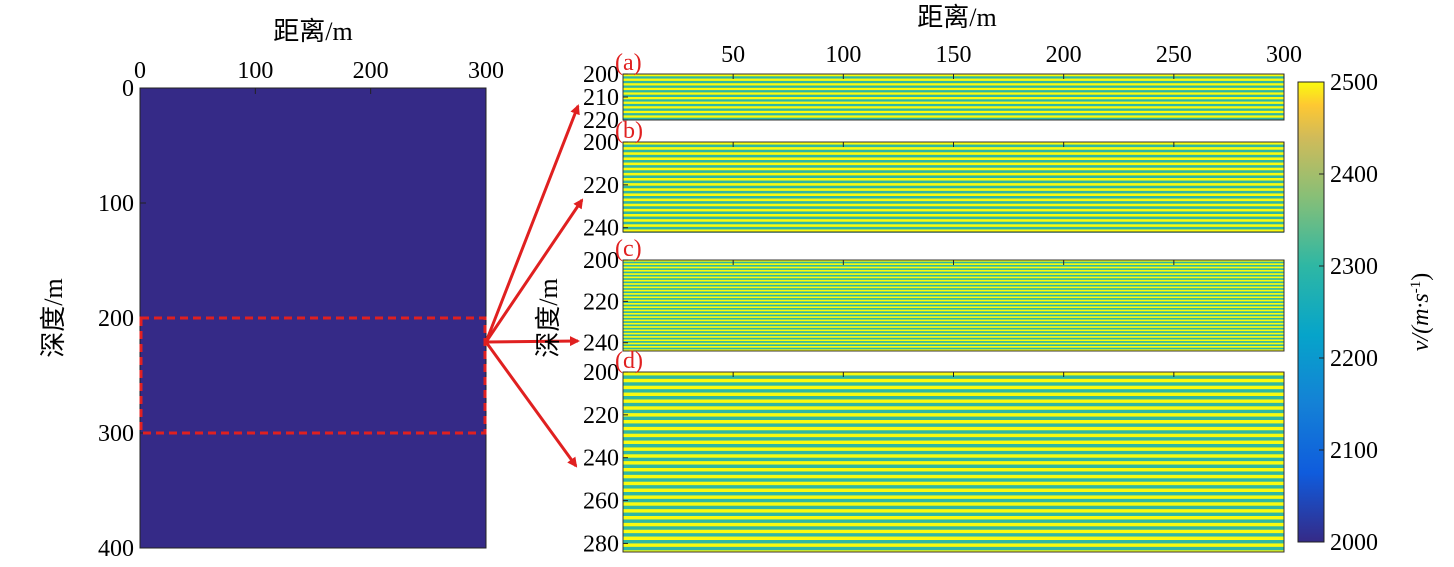 The width and height of the screenshot is (1454, 567). Describe the element at coordinates (128, 89) in the screenshot. I see `main-y-tick-label: 0` at that location.